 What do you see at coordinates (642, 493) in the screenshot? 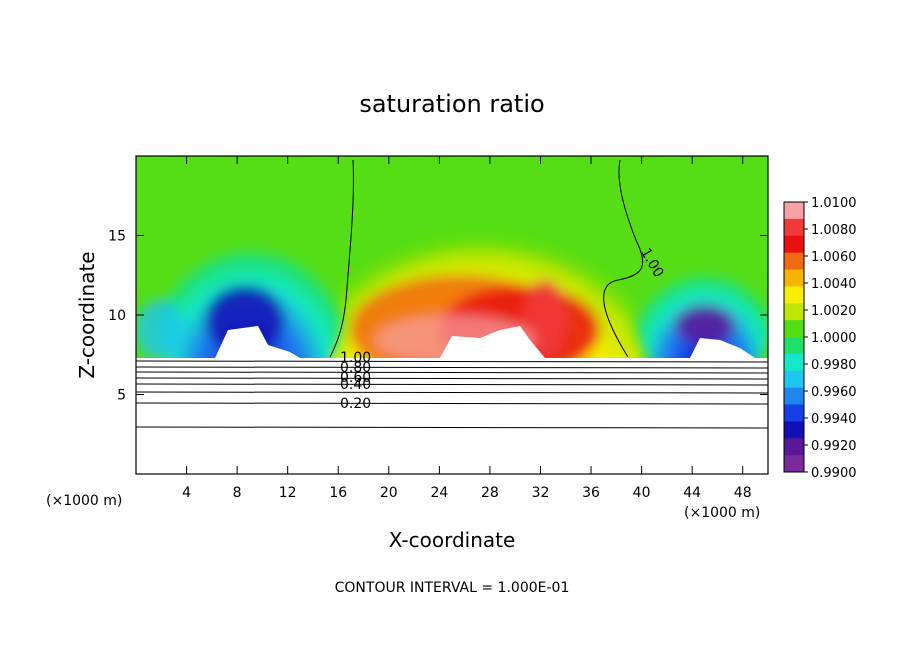
I see `x-tick-label: 40` at bounding box center [642, 493].